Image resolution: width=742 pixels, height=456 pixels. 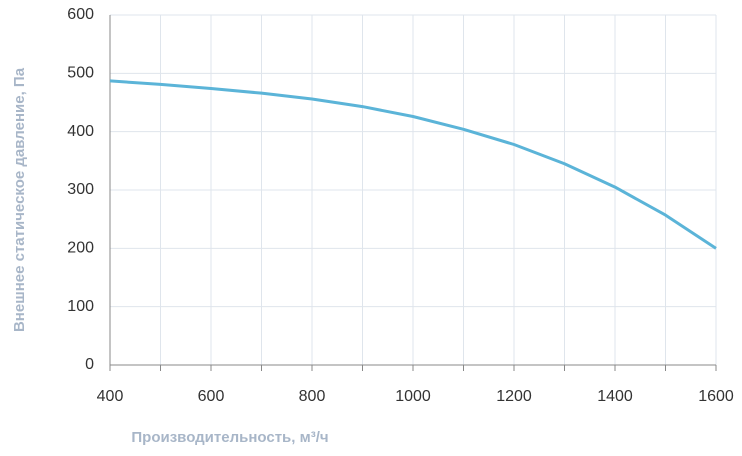 What do you see at coordinates (413, 396) in the screenshot?
I see `x-tick-label: 1000` at bounding box center [413, 396].